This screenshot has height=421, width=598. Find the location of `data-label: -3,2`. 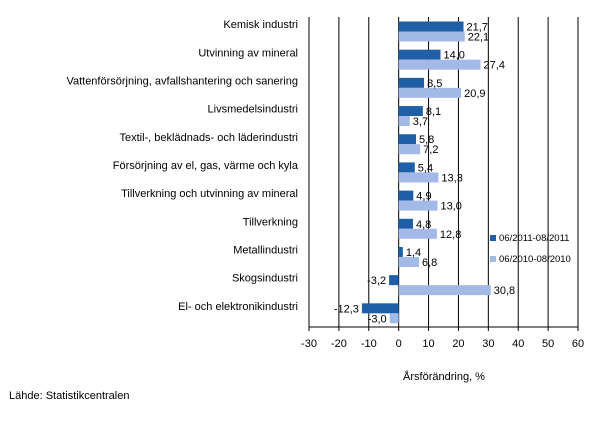

data-label: -3,2 is located at coordinates (376, 281).